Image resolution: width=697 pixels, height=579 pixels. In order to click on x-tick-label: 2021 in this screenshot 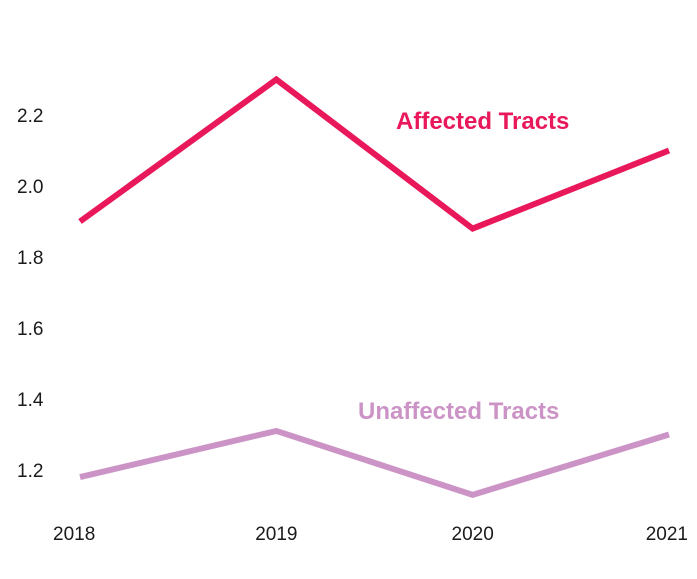, I will do `click(667, 534)`.